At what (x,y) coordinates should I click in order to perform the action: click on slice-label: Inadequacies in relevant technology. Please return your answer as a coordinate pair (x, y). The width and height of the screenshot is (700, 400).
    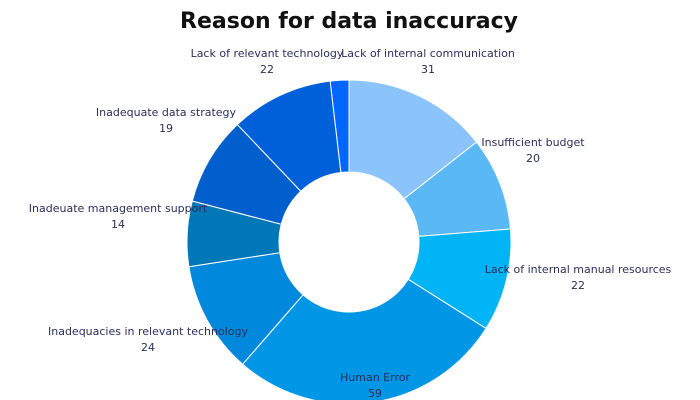
    Looking at the image, I should click on (148, 331).